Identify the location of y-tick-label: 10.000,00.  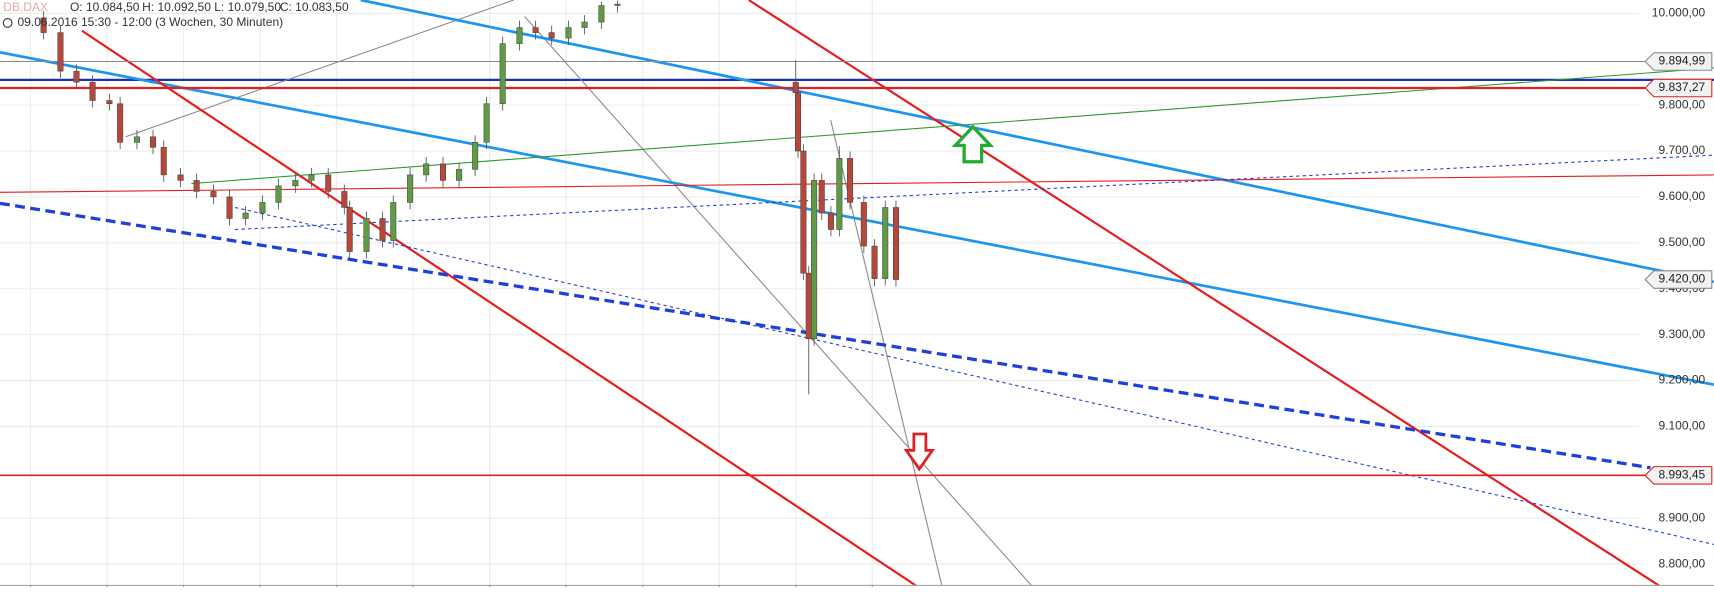
(1679, 12).